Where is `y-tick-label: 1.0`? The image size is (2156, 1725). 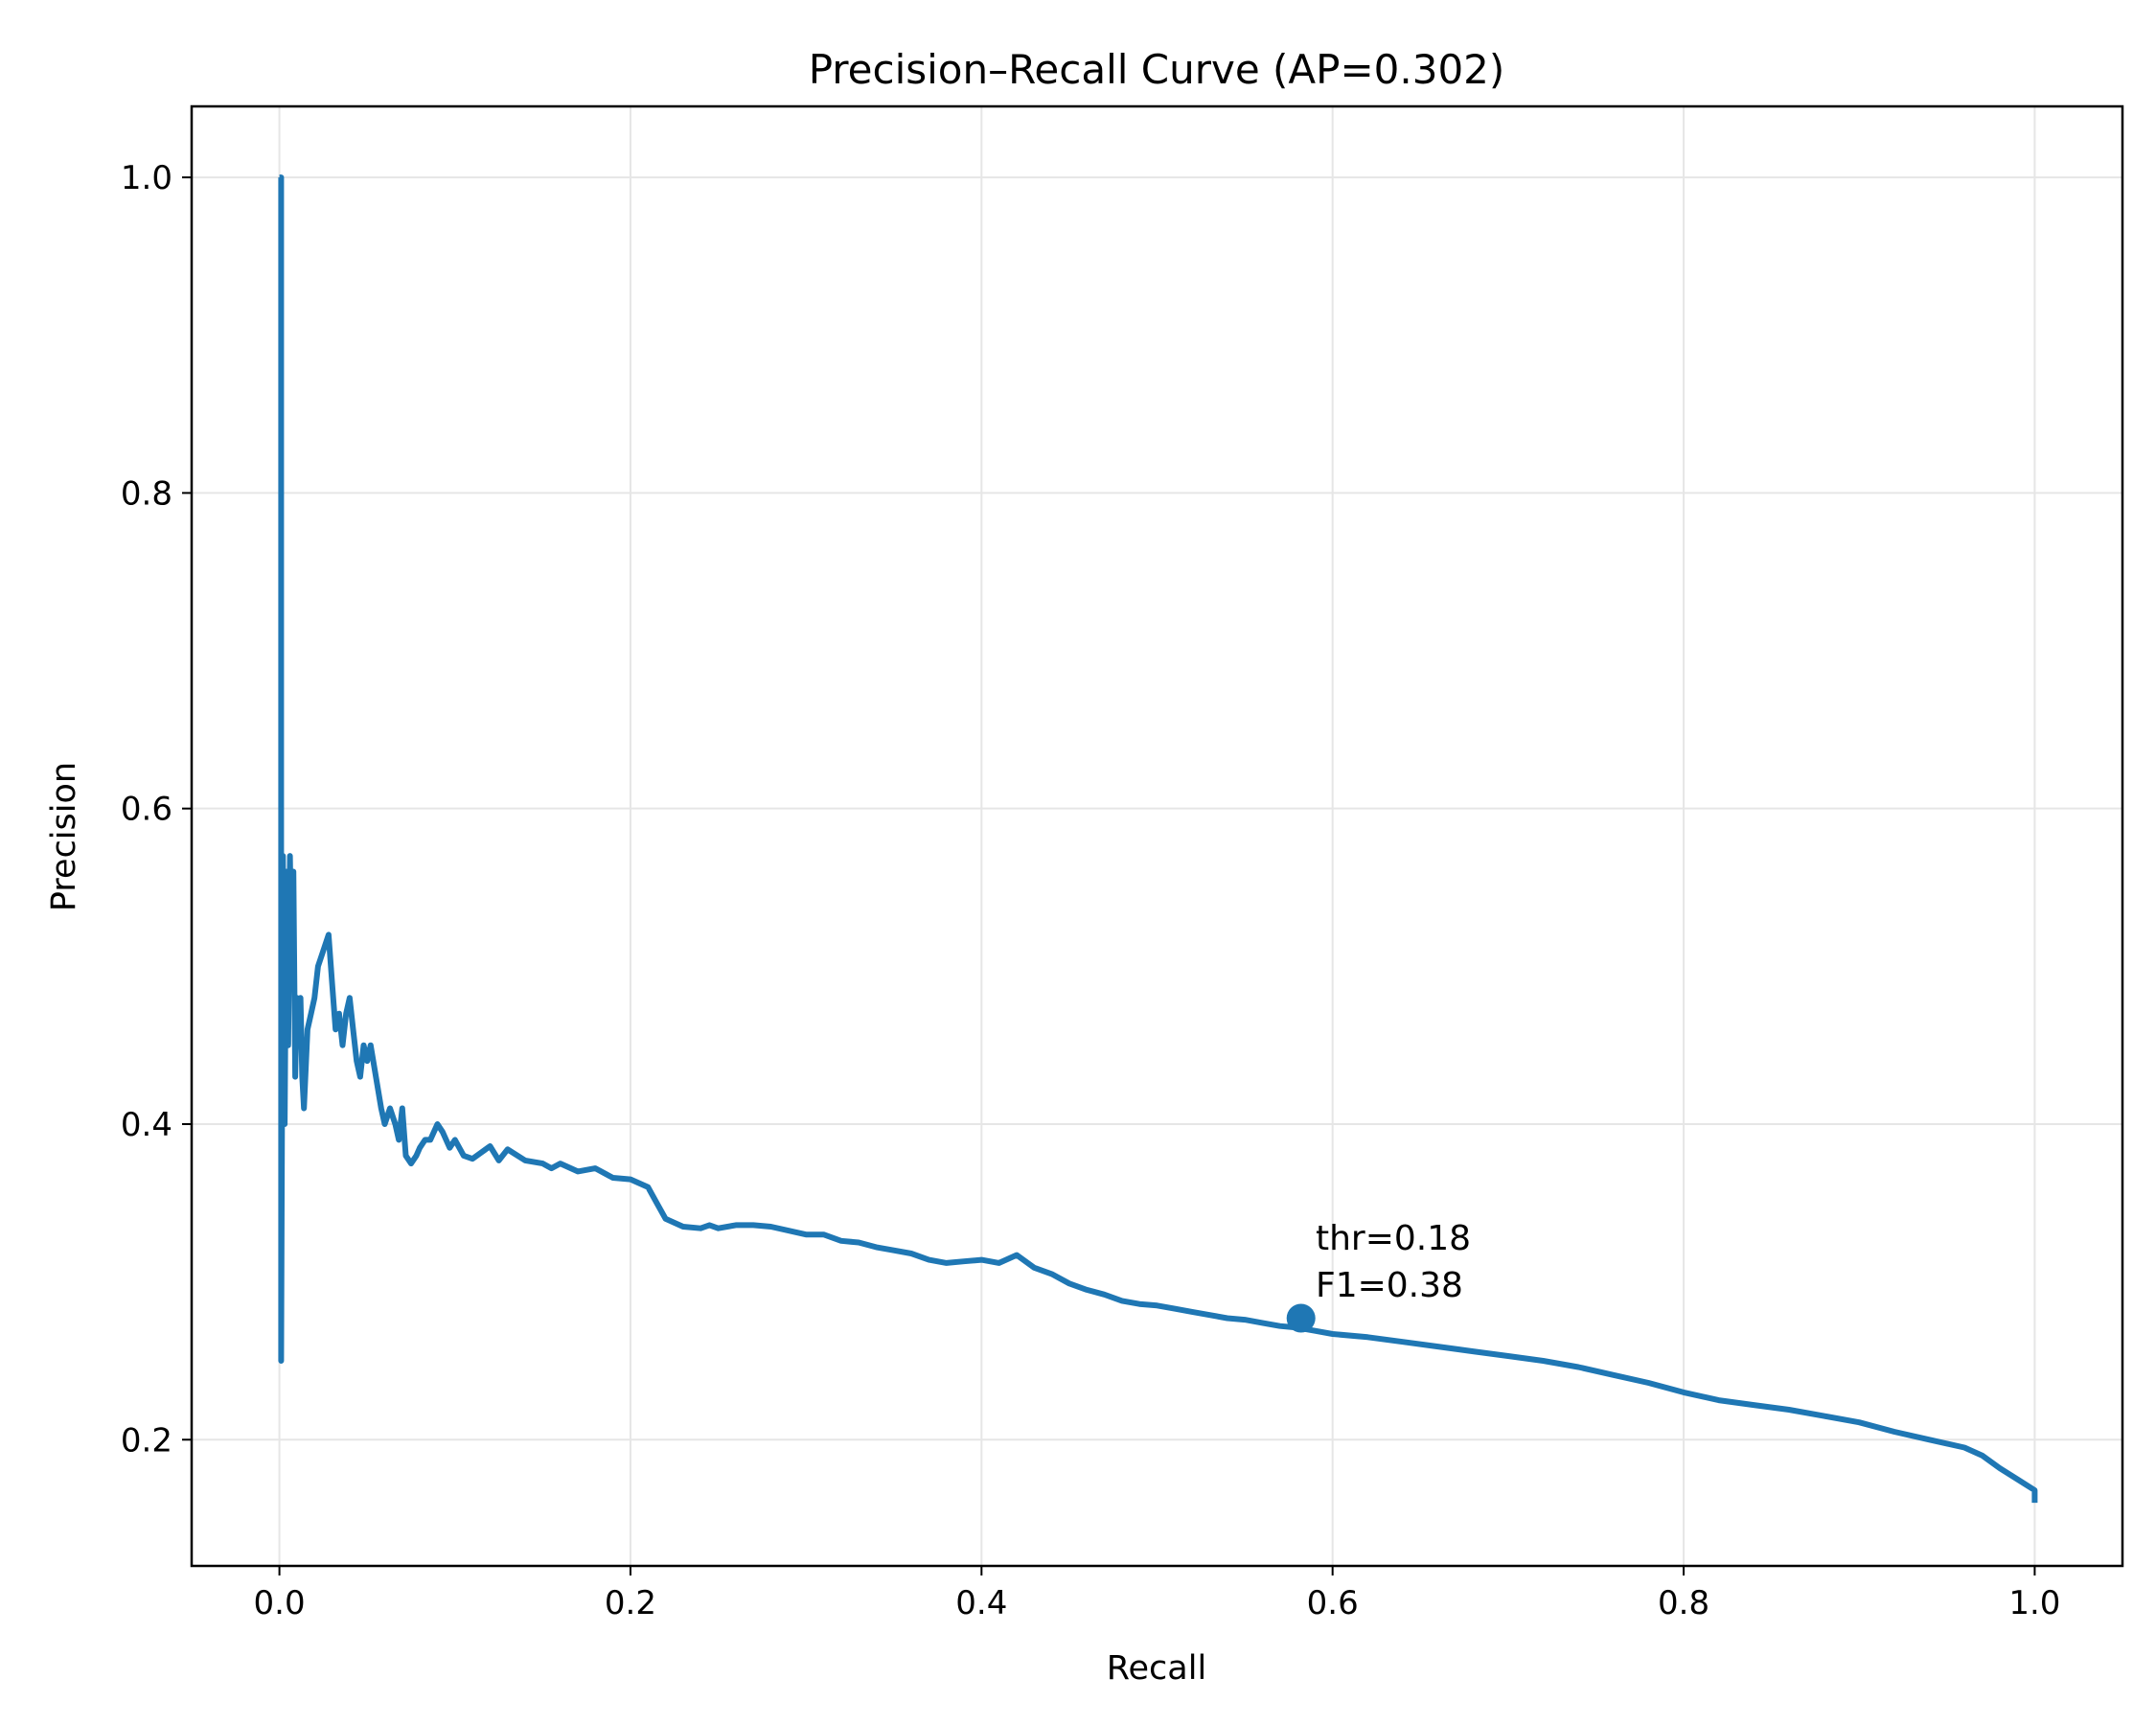
y-tick-label: 1.0 is located at coordinates (146, 178).